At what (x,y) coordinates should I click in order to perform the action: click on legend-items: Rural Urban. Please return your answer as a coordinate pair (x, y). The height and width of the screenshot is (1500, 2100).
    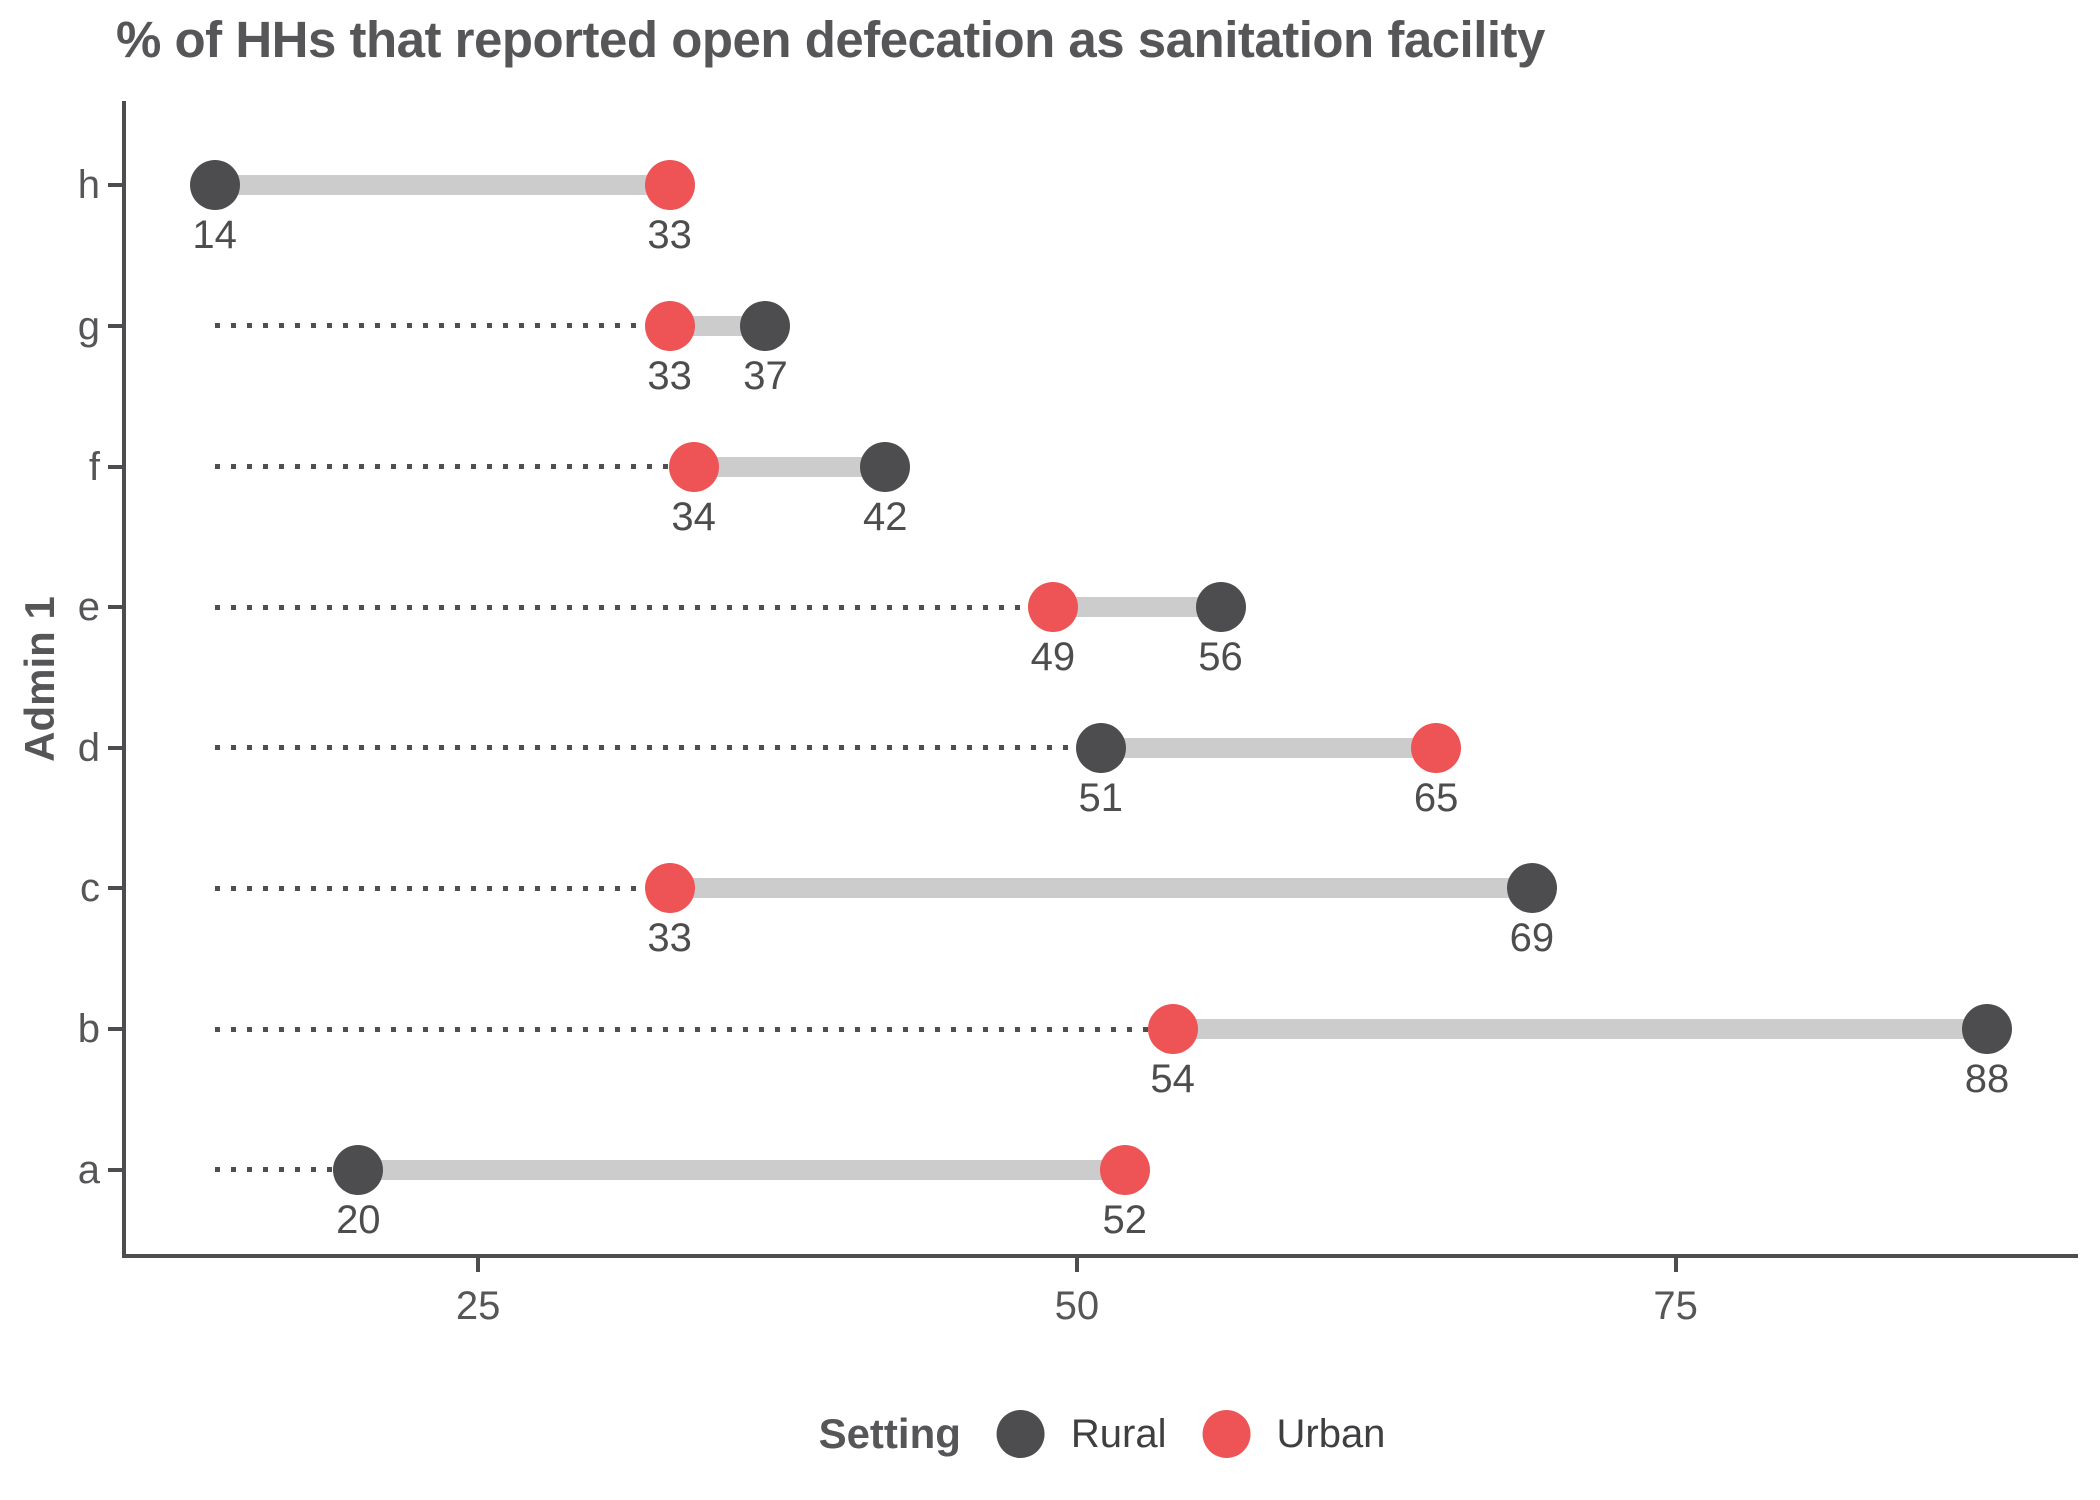
    Looking at the image, I should click on (1190, 1434).